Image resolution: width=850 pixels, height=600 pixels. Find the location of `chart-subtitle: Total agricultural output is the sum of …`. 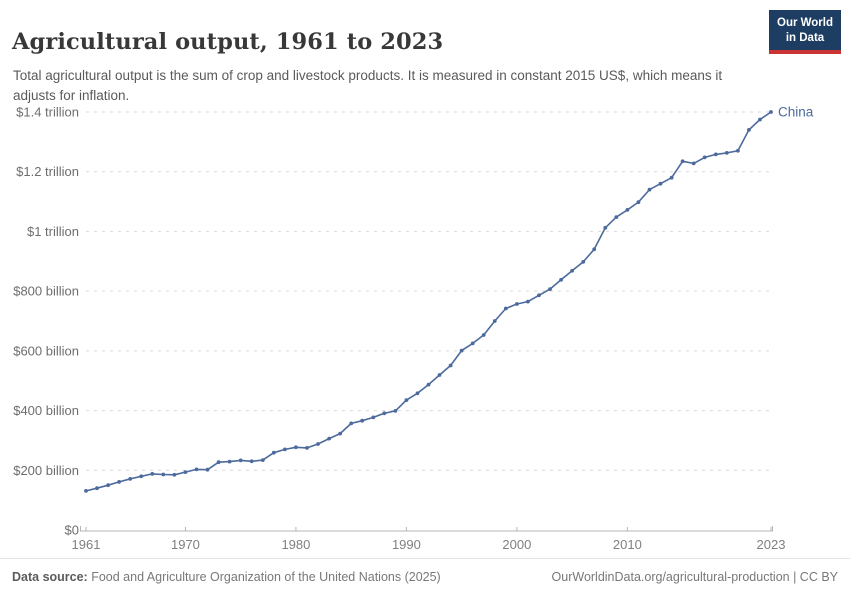

chart-subtitle: Total agricultural output is the sum of … is located at coordinates (368, 85).